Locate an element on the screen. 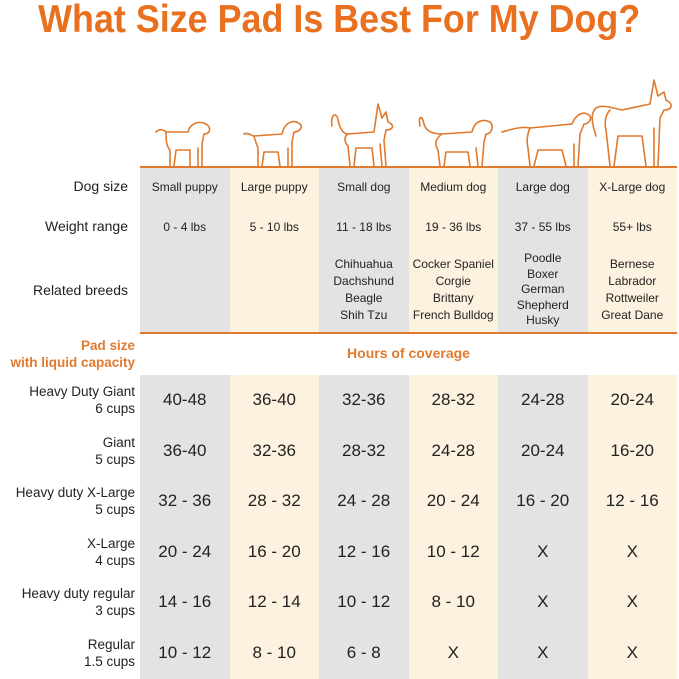 The width and height of the screenshot is (679, 679). dog-size-cell: Small dog is located at coordinates (364, 187).